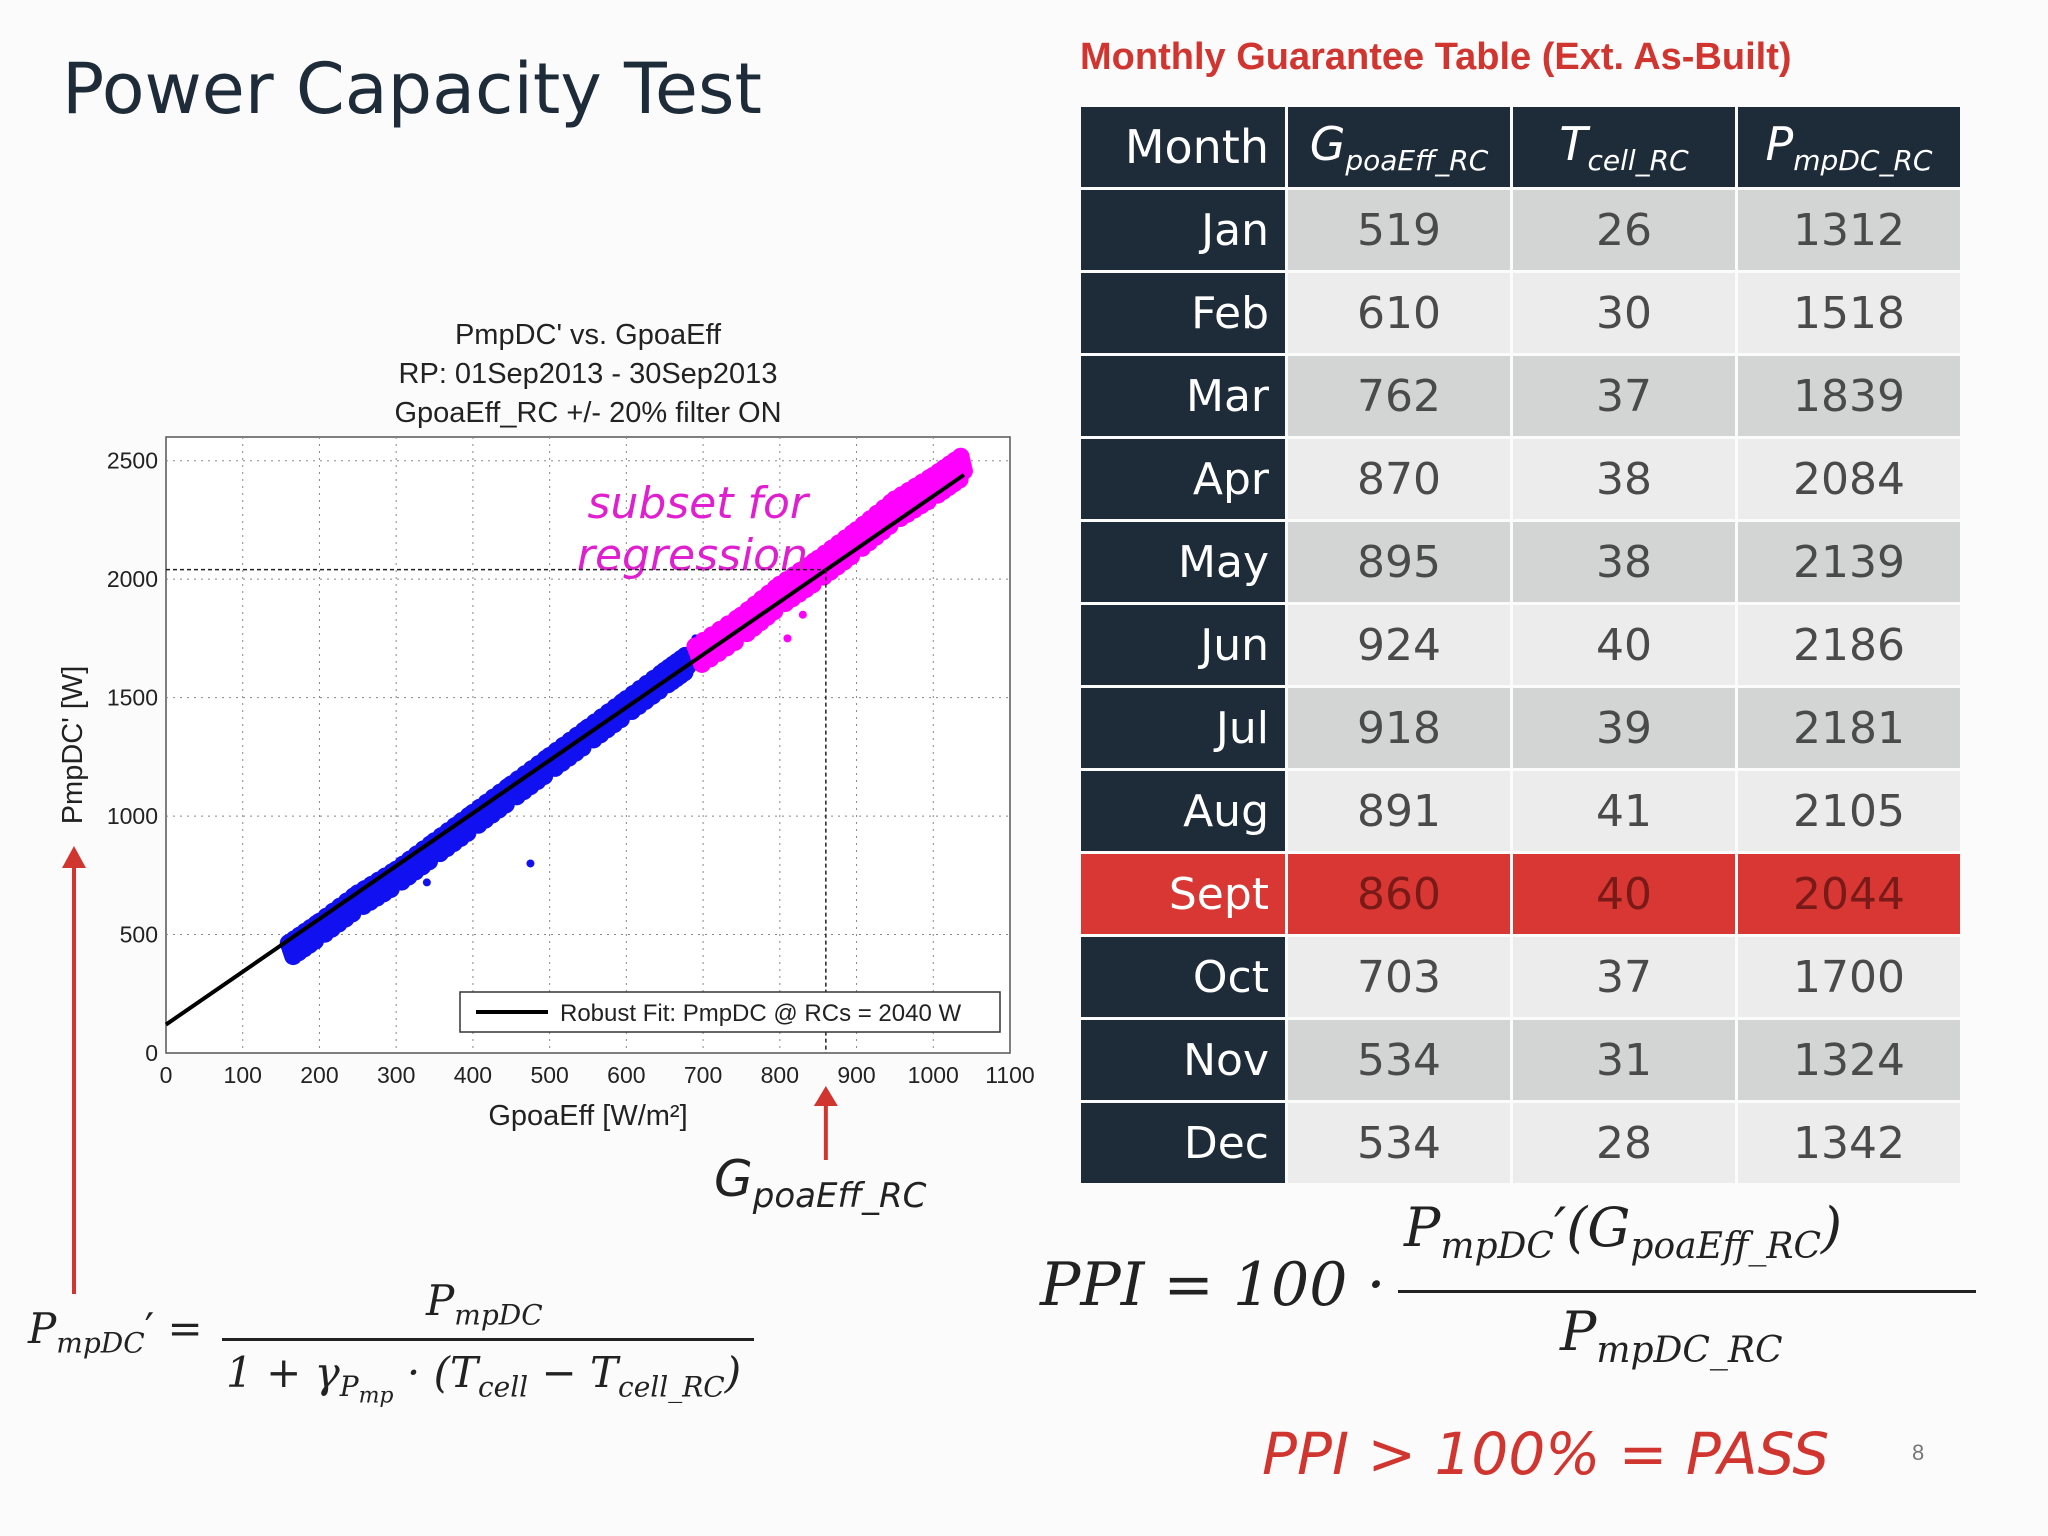 The height and width of the screenshot is (1536, 2048). I want to click on ppi-numerator: PmpDC′(GpoaEff_RC), so click(1623, 1231).